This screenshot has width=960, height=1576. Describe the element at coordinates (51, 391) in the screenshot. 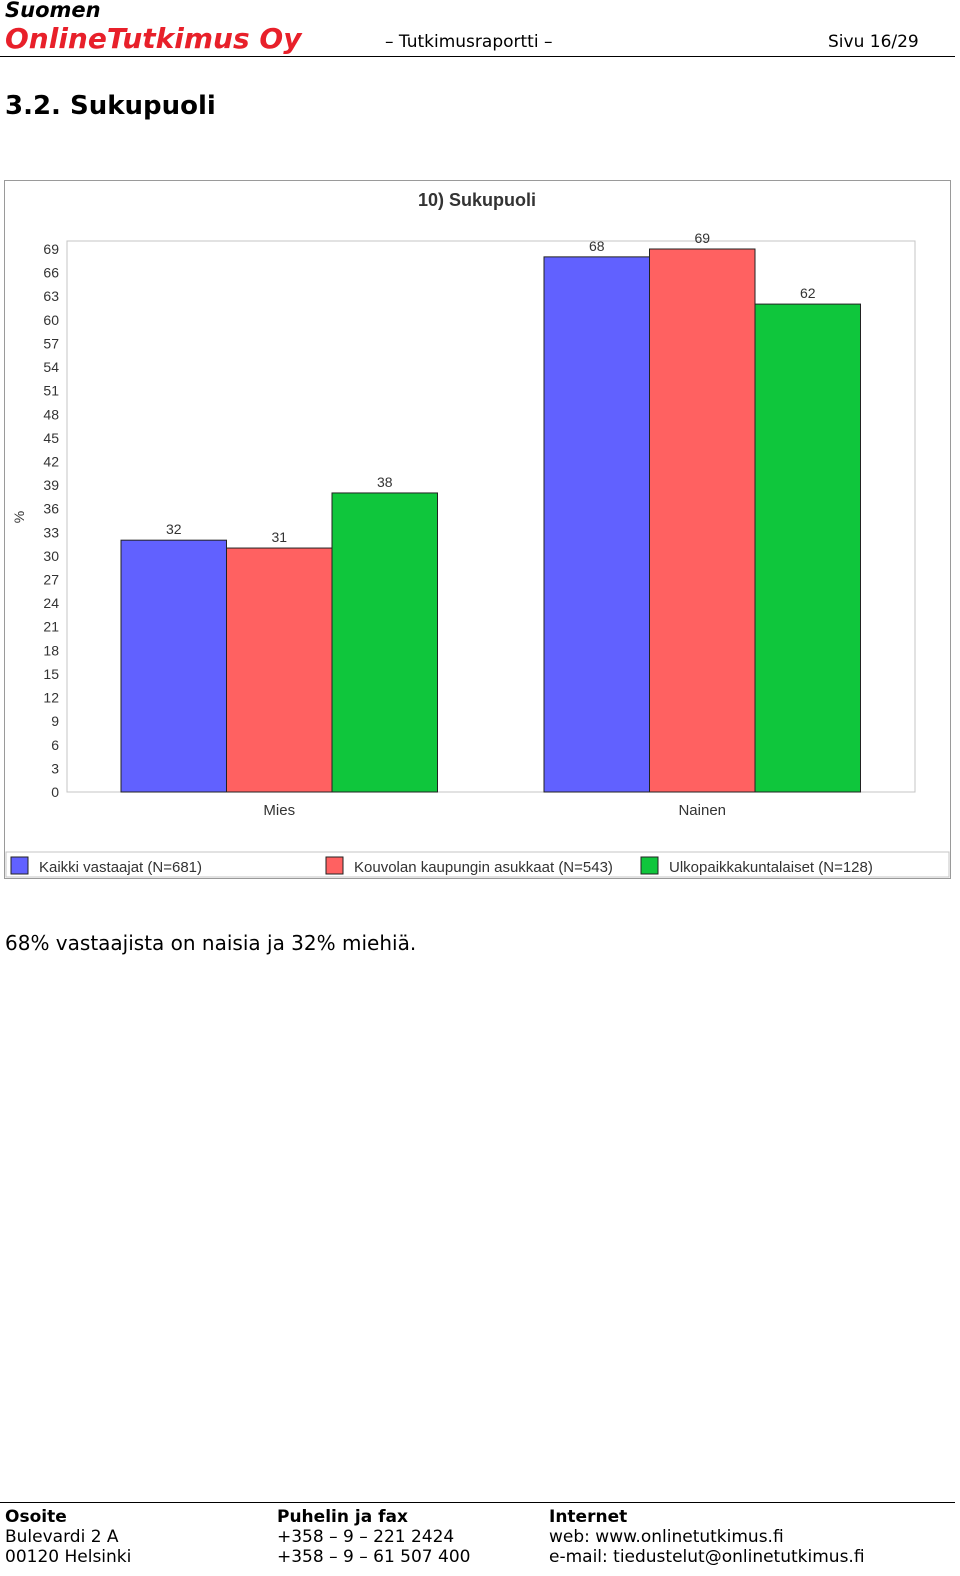

I see `y-tick-label: 51` at that location.